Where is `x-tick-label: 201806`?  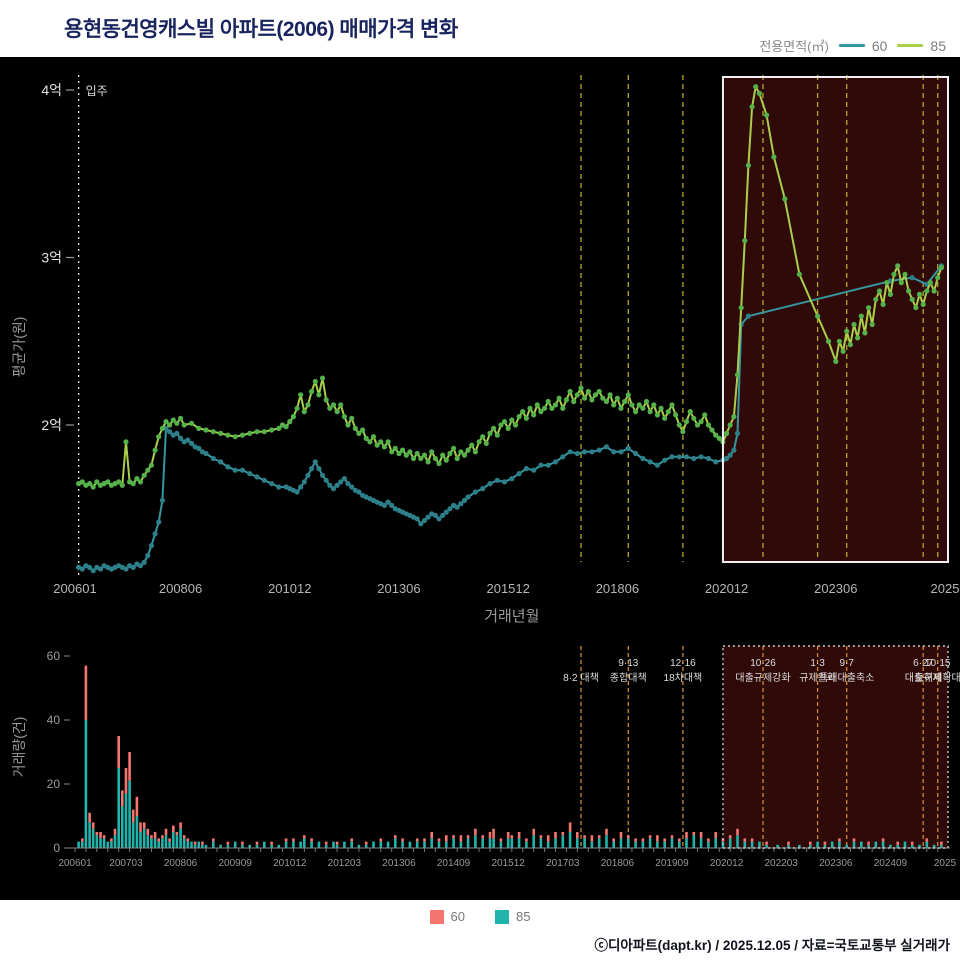 x-tick-label: 201806 is located at coordinates (617, 588).